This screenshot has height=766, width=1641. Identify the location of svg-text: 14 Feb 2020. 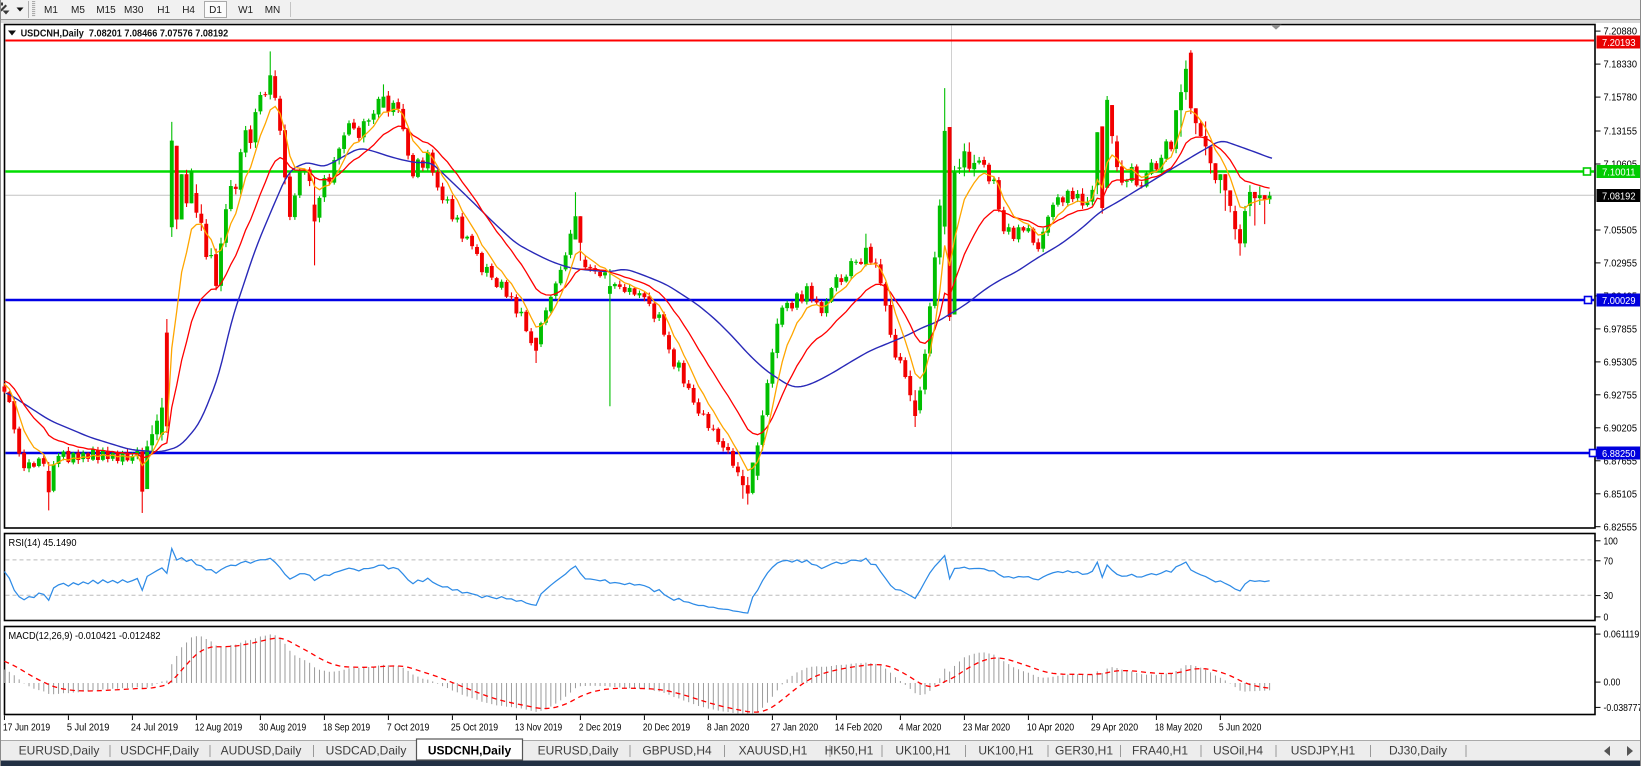
(859, 728).